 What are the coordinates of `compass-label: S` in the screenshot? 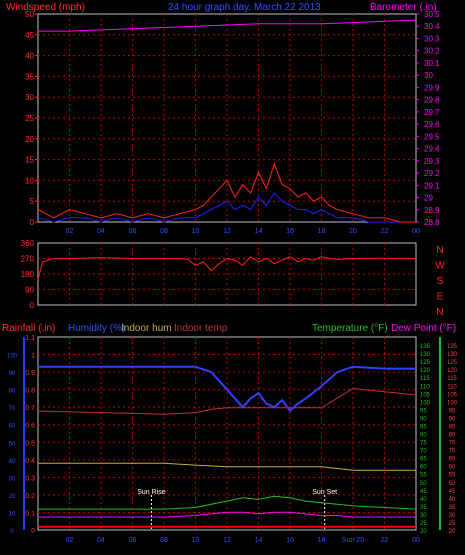 It's located at (440, 281).